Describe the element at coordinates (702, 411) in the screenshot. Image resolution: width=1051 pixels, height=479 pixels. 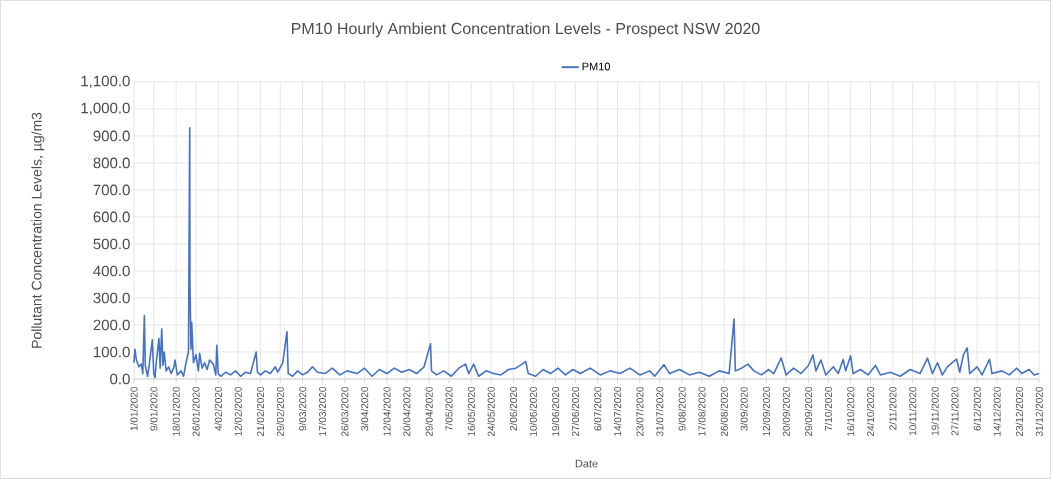
I see `x-tick-label: 17/08/2020` at that location.